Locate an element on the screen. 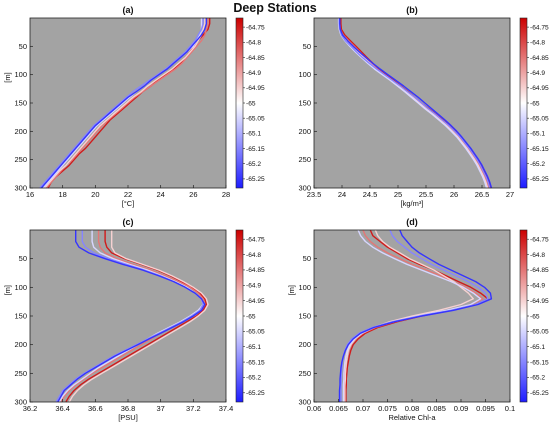 This screenshot has width=550, height=426. x-tick-label: 36.8 is located at coordinates (128, 408).